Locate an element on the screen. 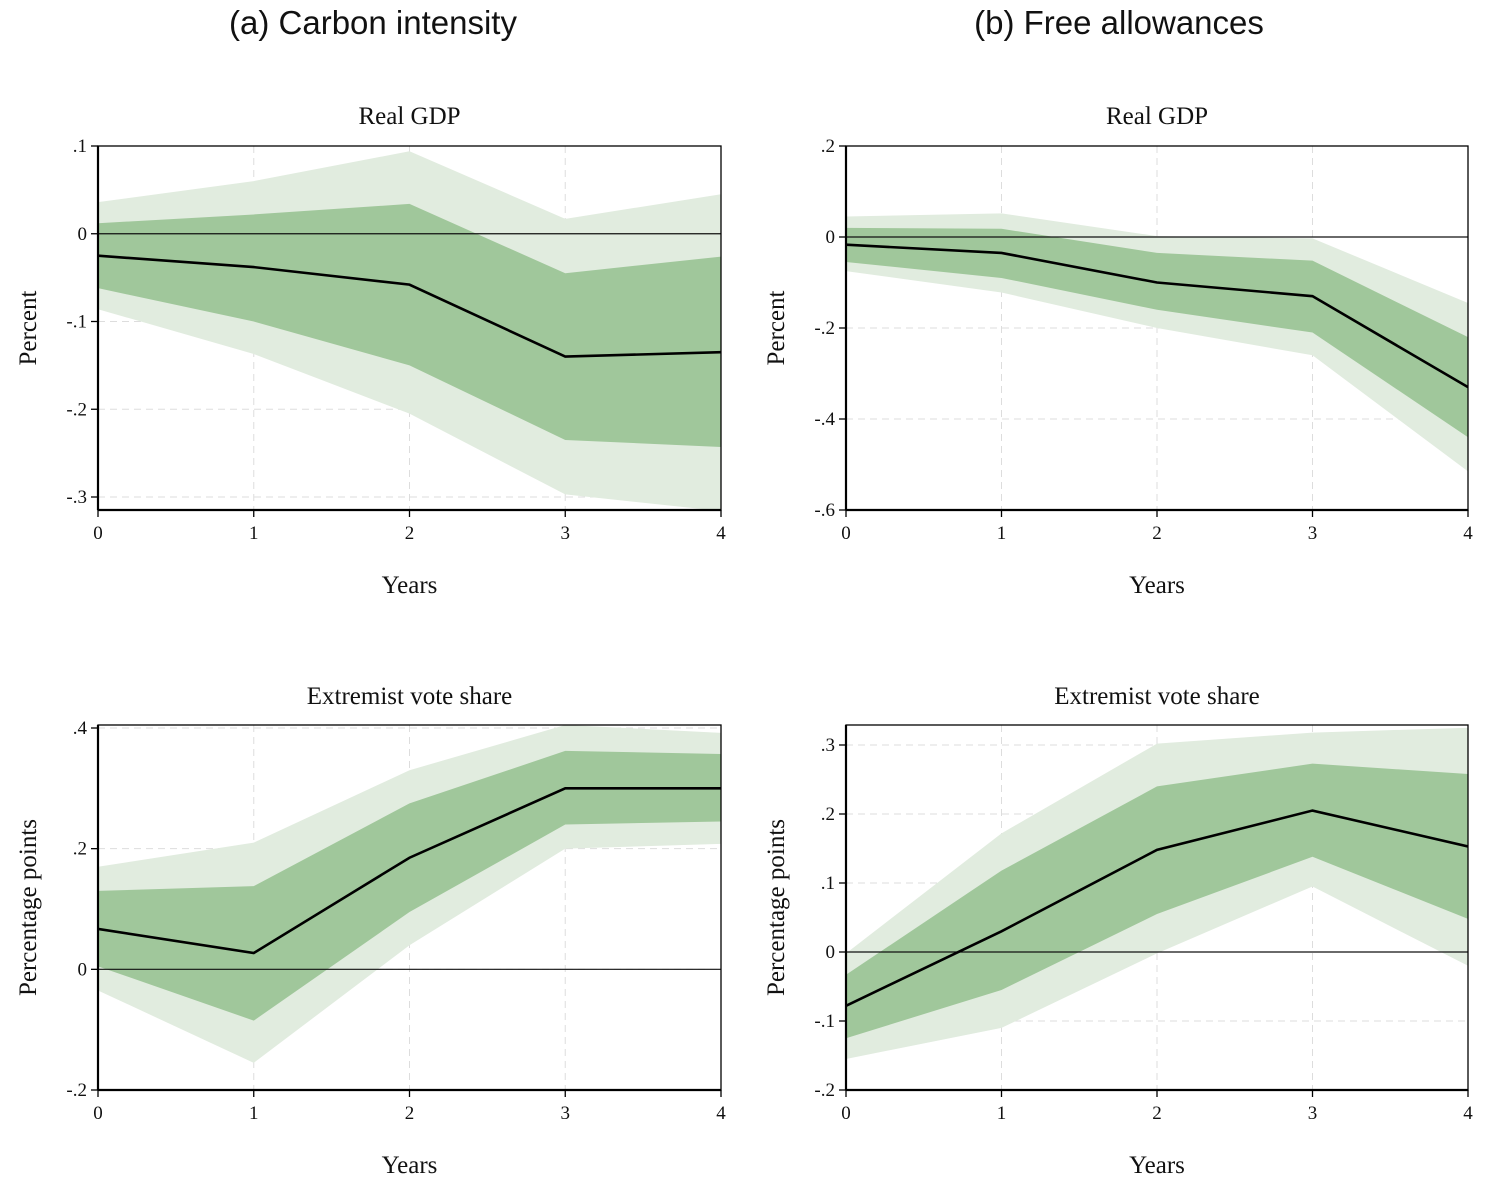 The image size is (1492, 1181). column-title-free-allowances: (b) Free allowances is located at coordinates (1119, 22).